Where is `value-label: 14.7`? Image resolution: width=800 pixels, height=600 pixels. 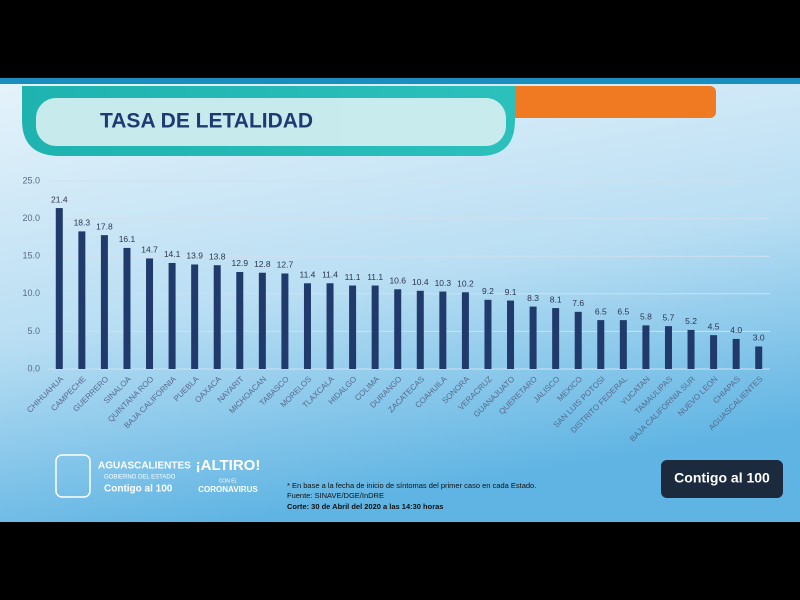 value-label: 14.7 is located at coordinates (149, 250).